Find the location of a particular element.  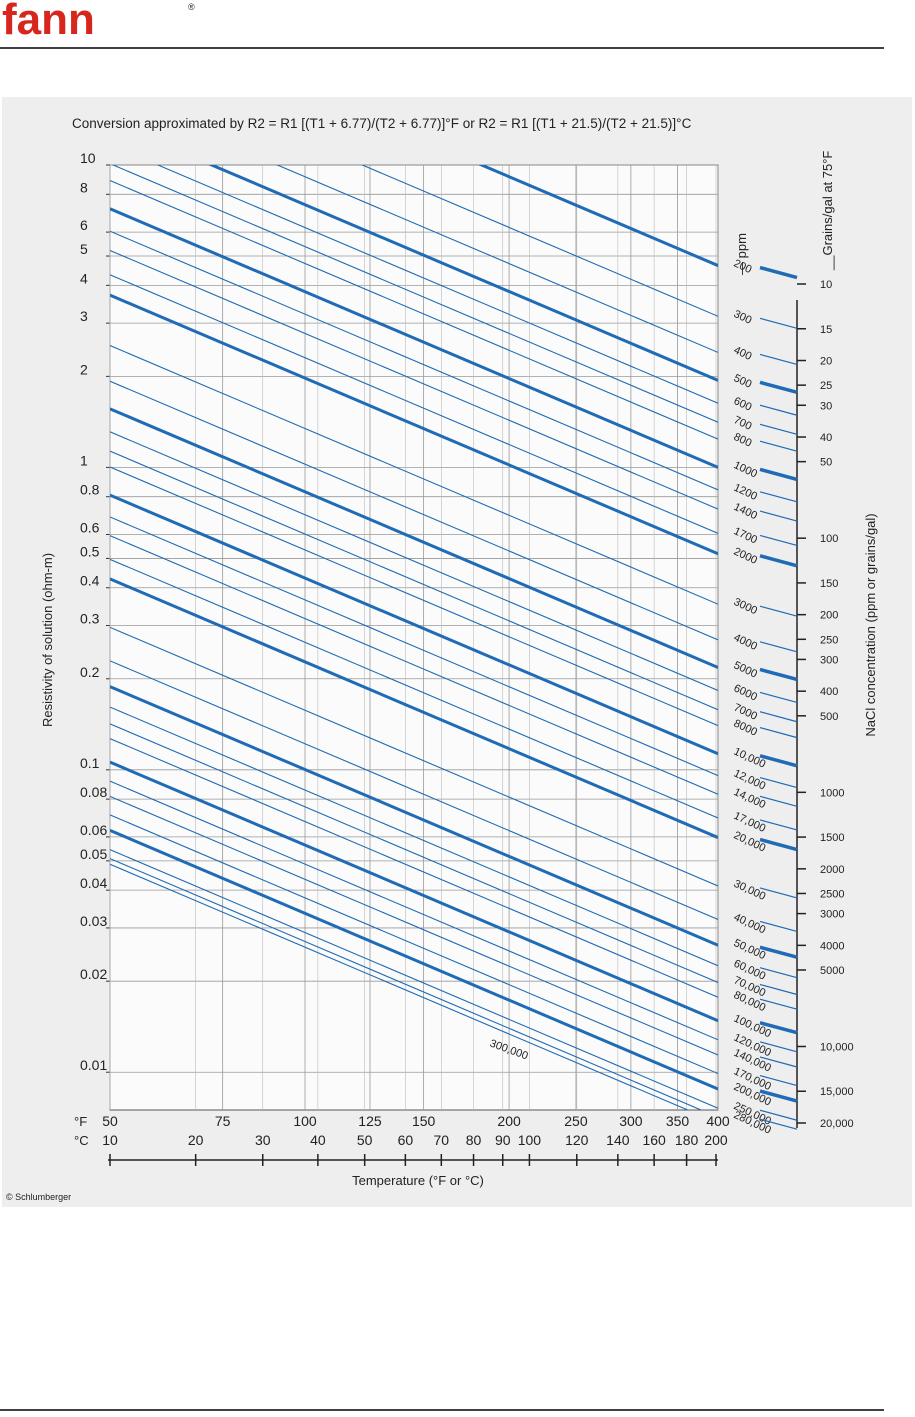

y-tick-label: 0.3 is located at coordinates (90, 619).